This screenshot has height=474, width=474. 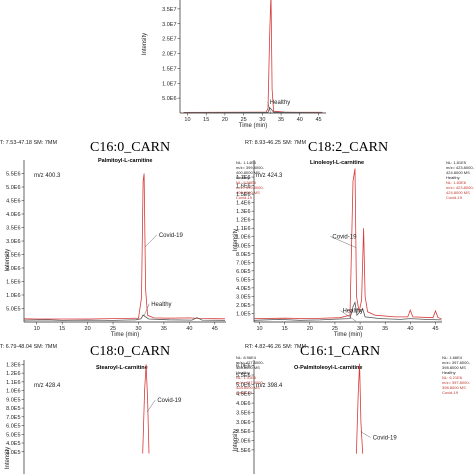 I want to click on y-tick-label: 2.0E5, so click(x=243, y=306).